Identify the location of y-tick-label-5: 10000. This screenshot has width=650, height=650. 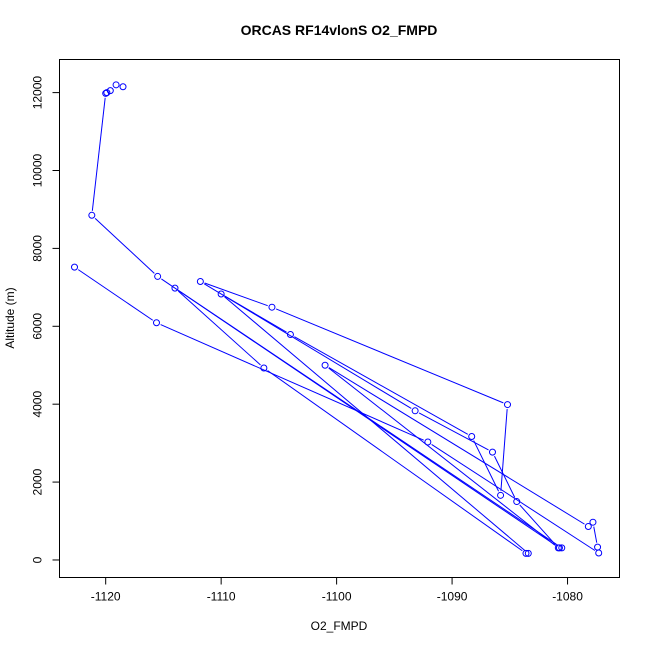
(38, 170).